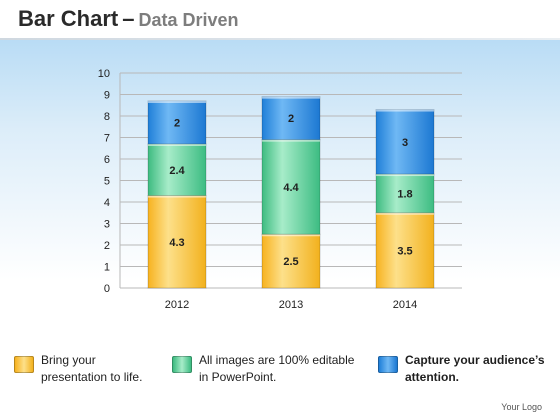 The height and width of the screenshot is (420, 560). I want to click on data-label: 2.4, so click(177, 171).